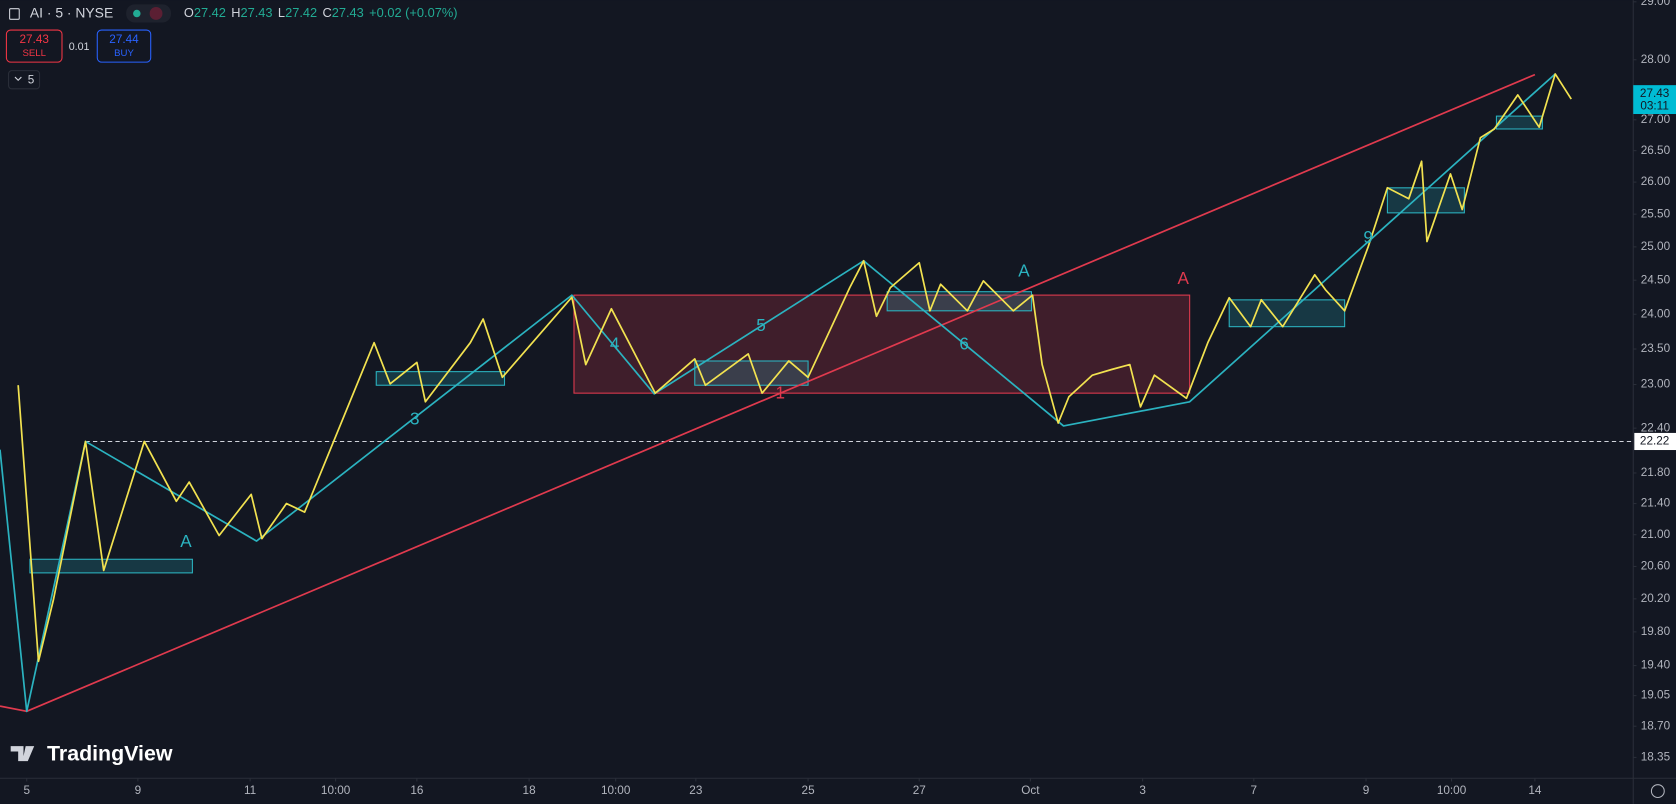 This screenshot has width=1676, height=804. I want to click on last-price-bg, so click(1654, 100).